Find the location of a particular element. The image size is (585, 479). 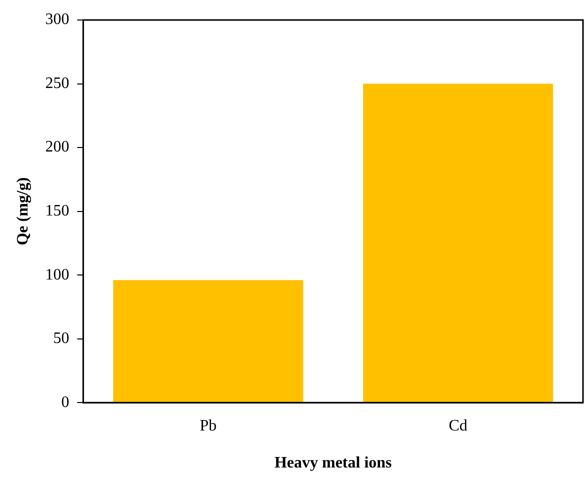

y-tick-label: 150 is located at coordinates (57, 211).